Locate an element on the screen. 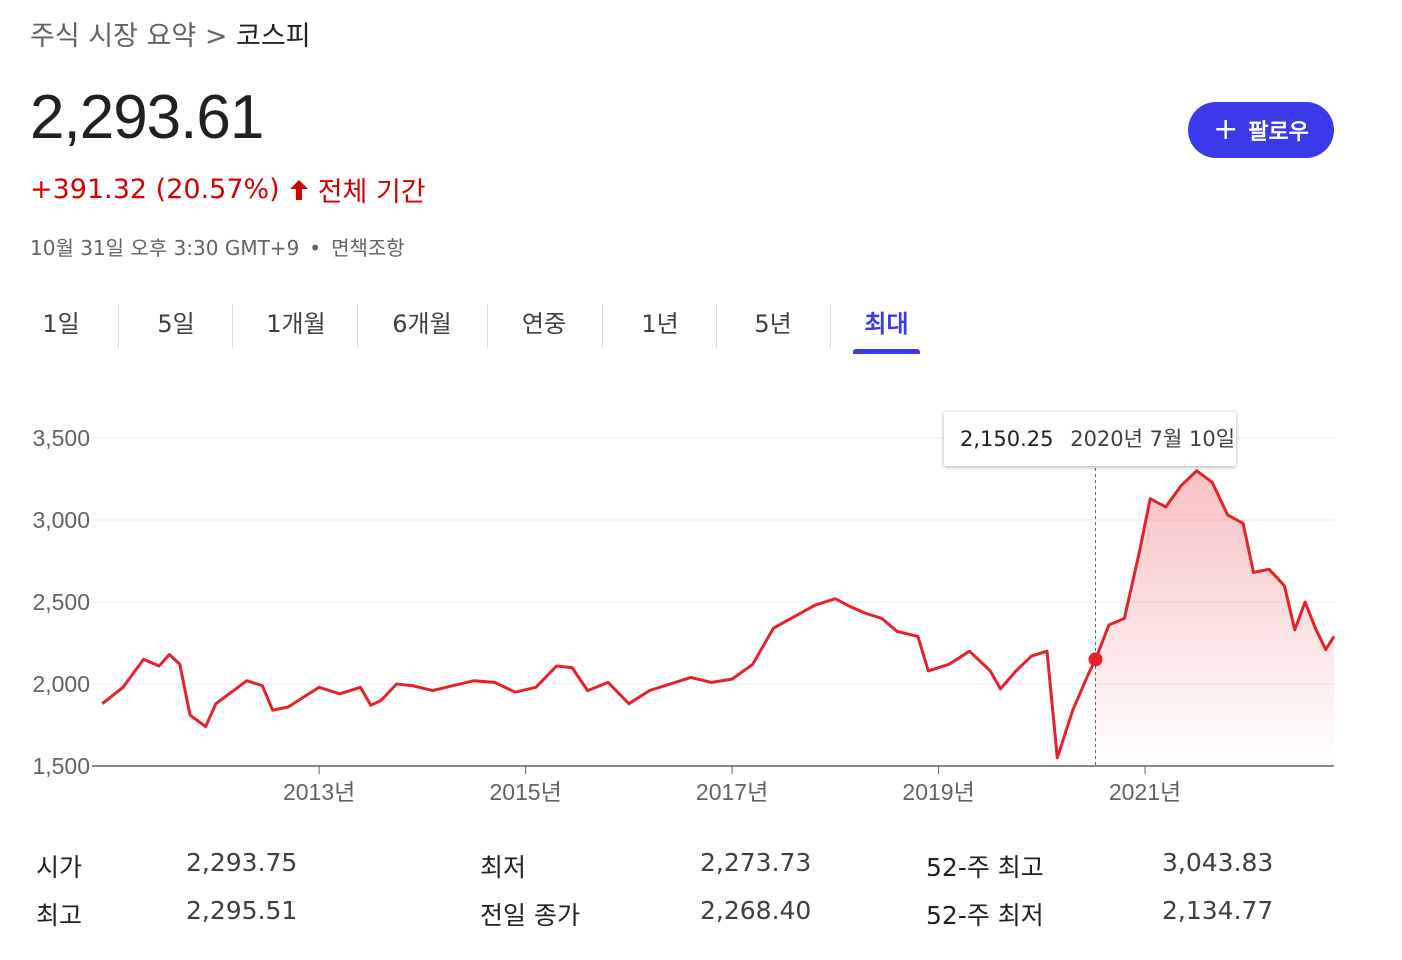  tab-6m: 6개월 is located at coordinates (422, 324).